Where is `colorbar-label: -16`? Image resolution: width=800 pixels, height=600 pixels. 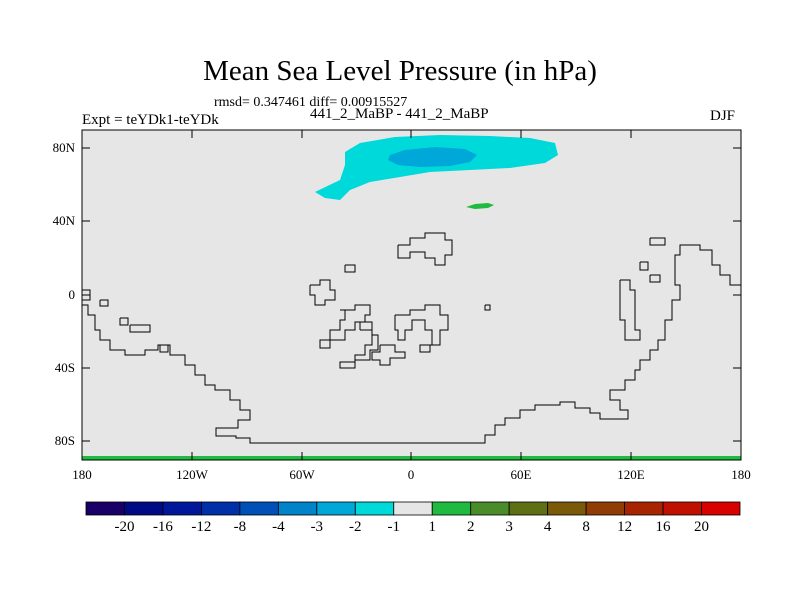
colorbar-label: -16 is located at coordinates (162, 527).